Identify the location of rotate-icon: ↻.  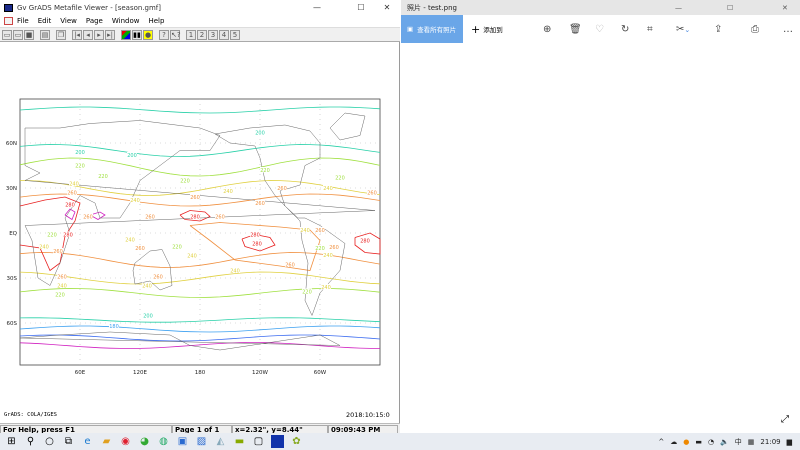
(625, 29).